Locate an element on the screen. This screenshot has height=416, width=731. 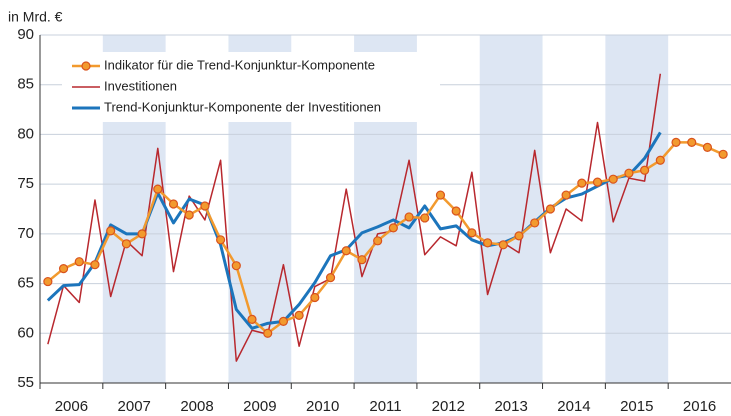
x-tick-label: 2008 is located at coordinates (196, 406).